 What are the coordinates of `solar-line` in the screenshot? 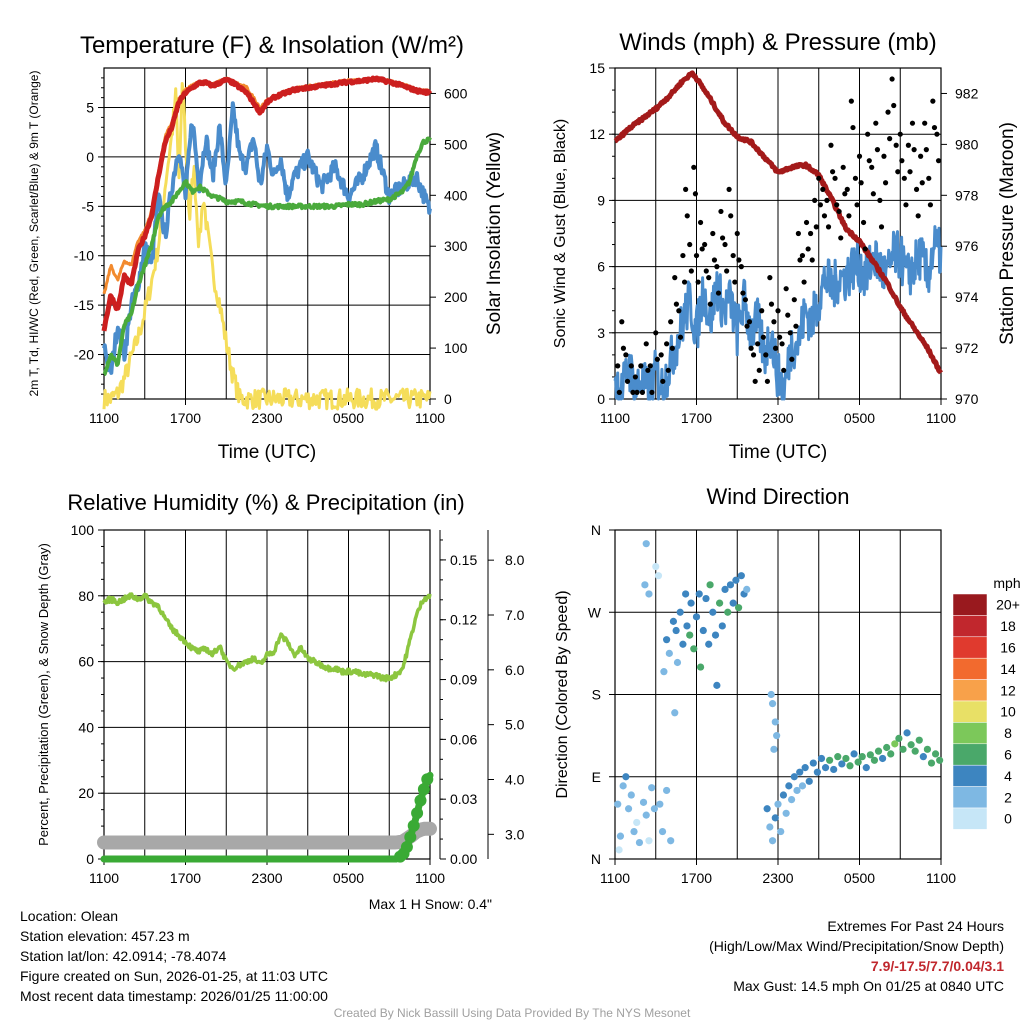 It's located at (267, 246).